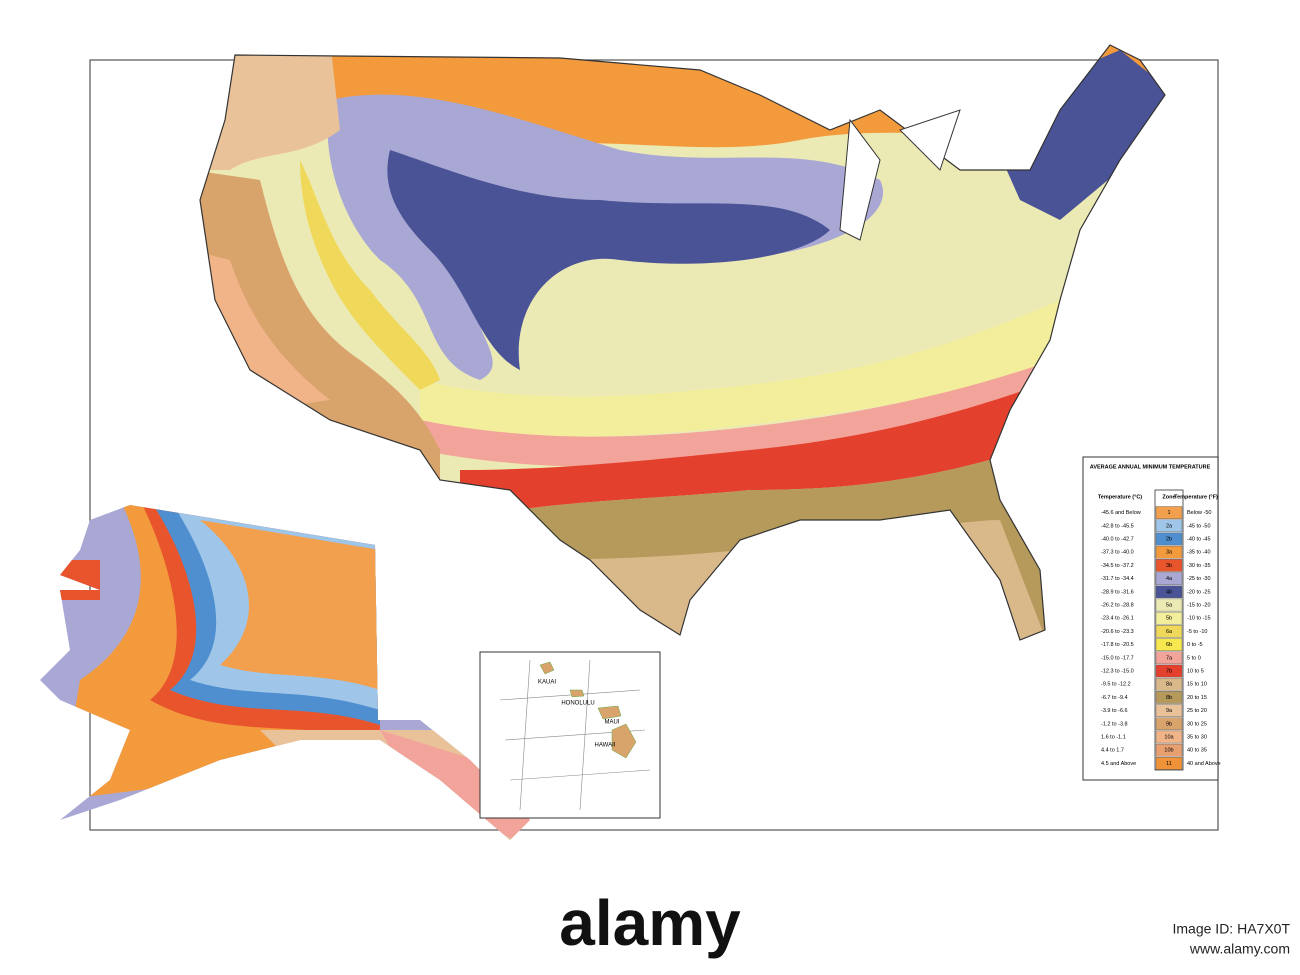  I want to click on celsius-range: 4.5 and Above, so click(1118, 764).